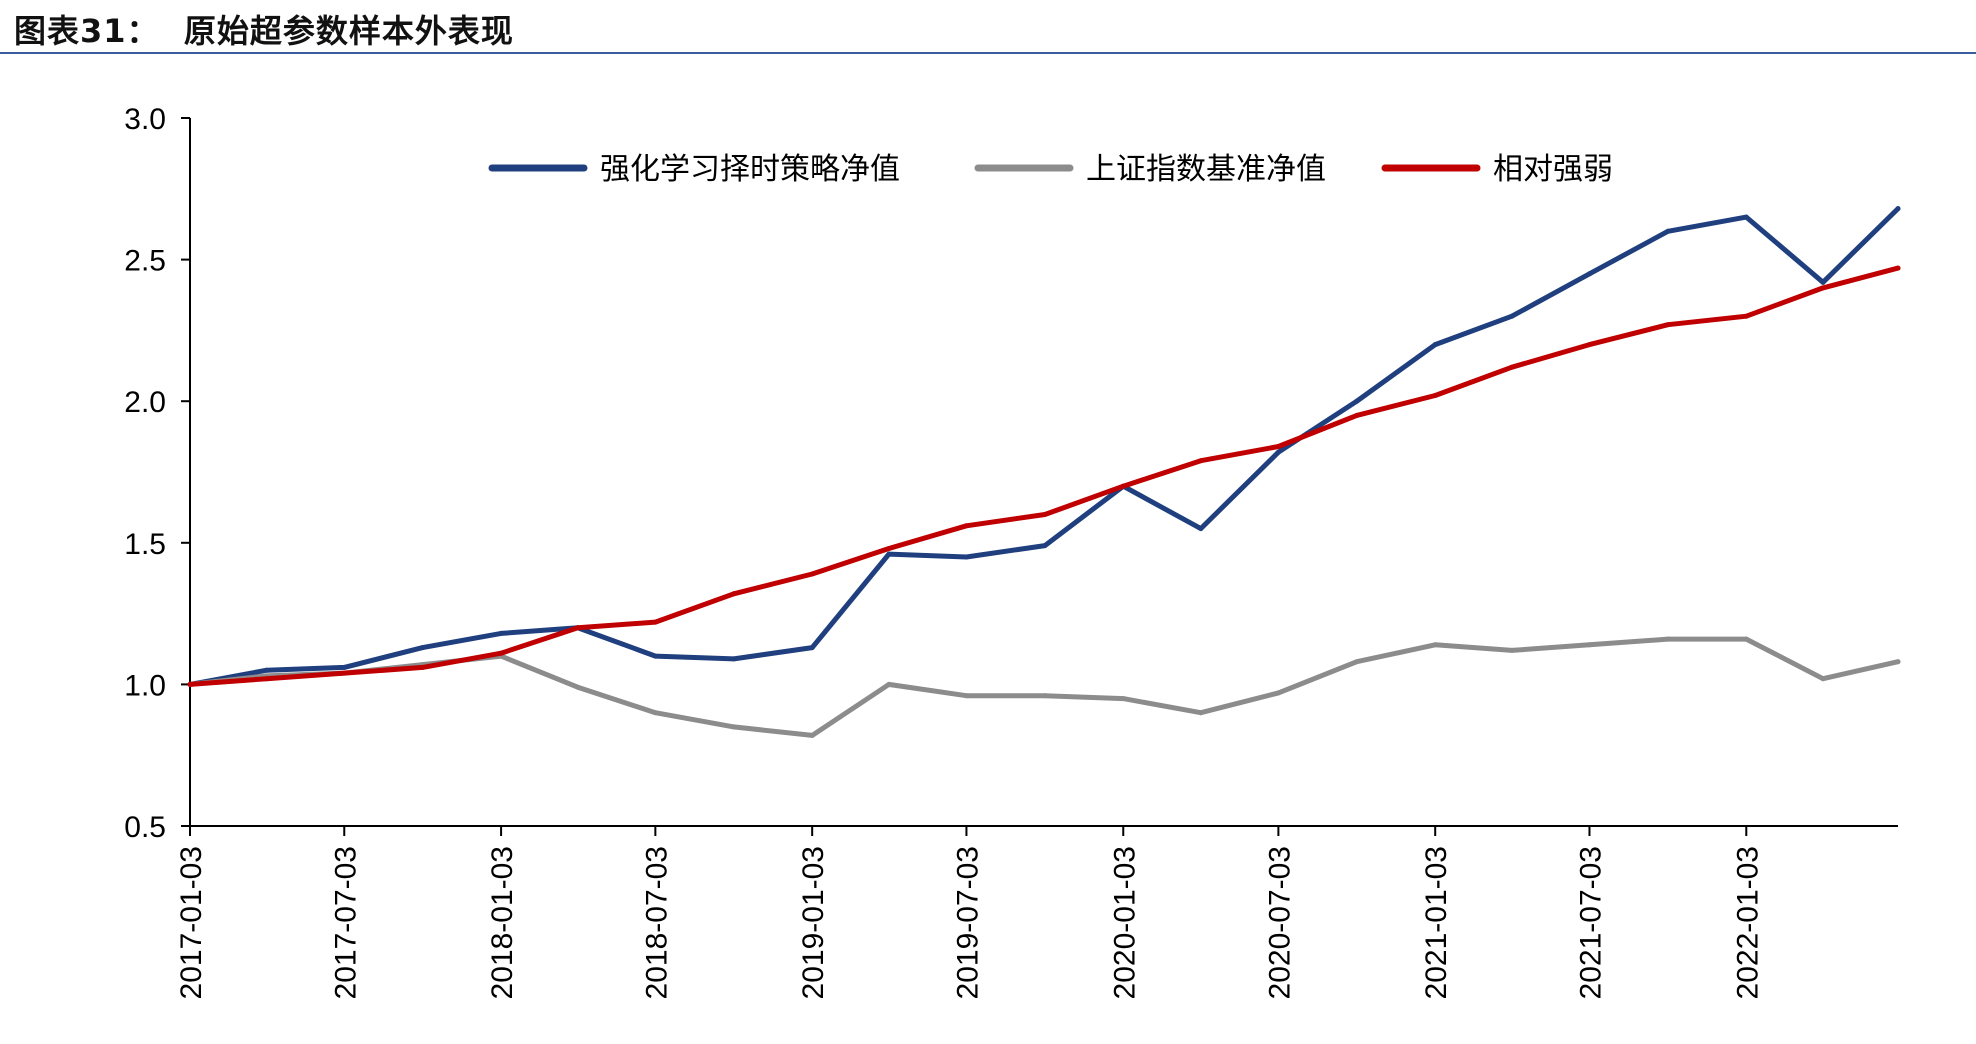 The height and width of the screenshot is (1044, 1976). Describe the element at coordinates (1124, 922) in the screenshot. I see `x-tick-label: 2020-01-03` at that location.